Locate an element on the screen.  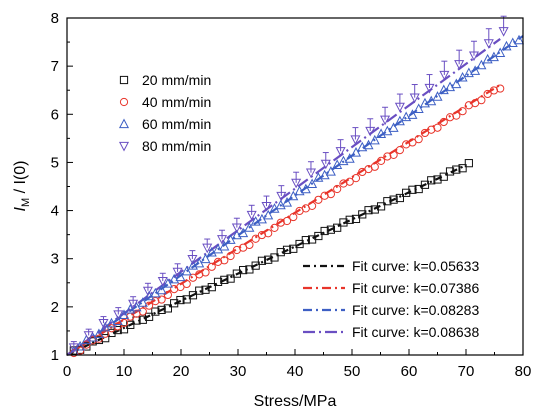
x-tick-label: 0 is located at coordinates (67, 371).